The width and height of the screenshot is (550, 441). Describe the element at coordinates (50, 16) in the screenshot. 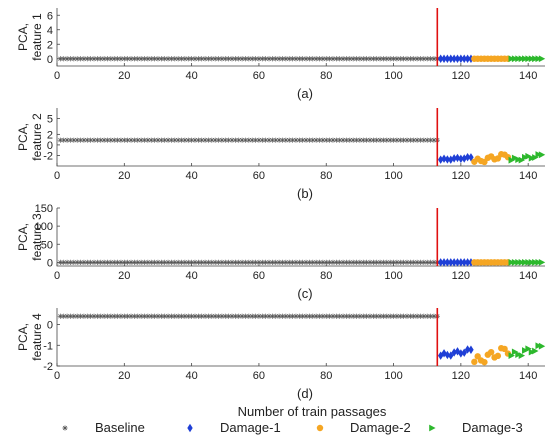

I see `y-tick-label: 6` at that location.